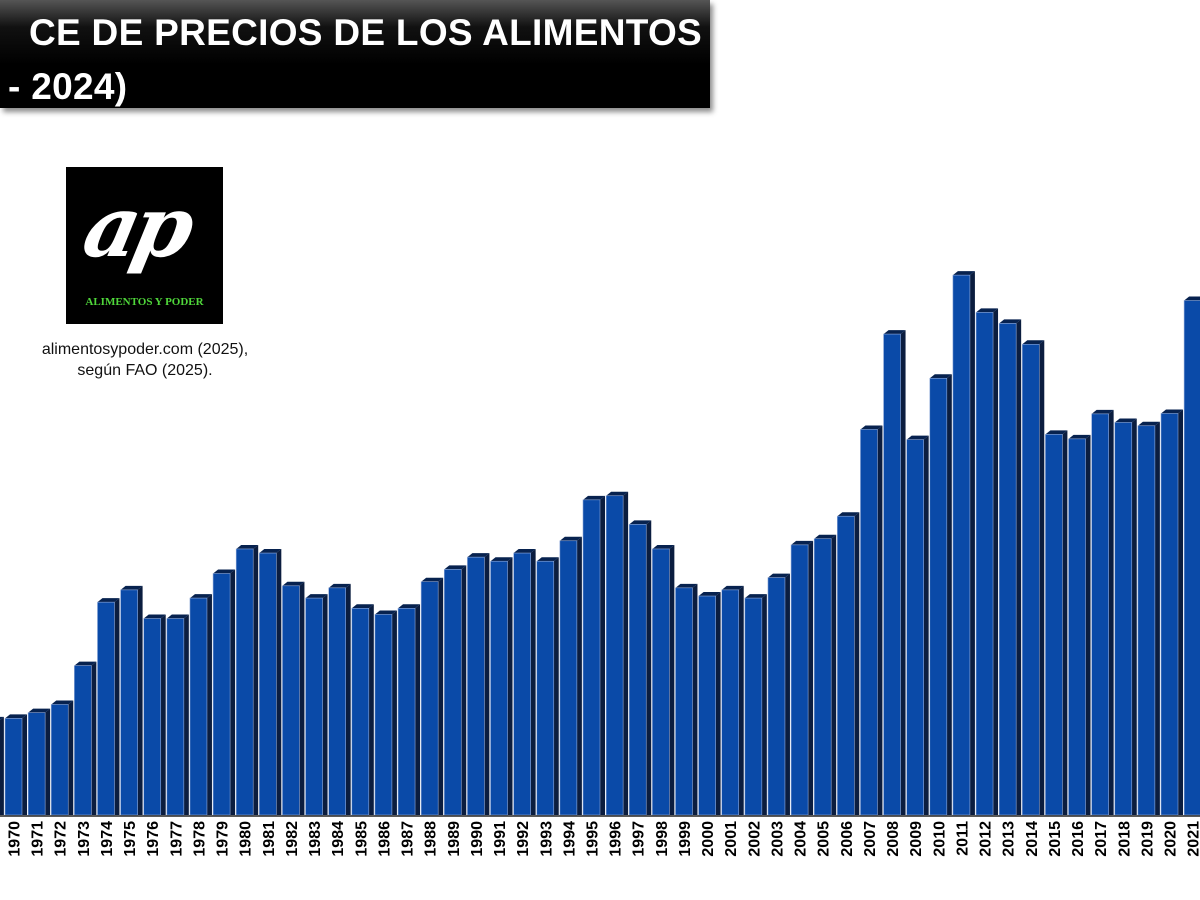  What do you see at coordinates (708, 839) in the screenshot?
I see `x-tick-label: 2000` at bounding box center [708, 839].